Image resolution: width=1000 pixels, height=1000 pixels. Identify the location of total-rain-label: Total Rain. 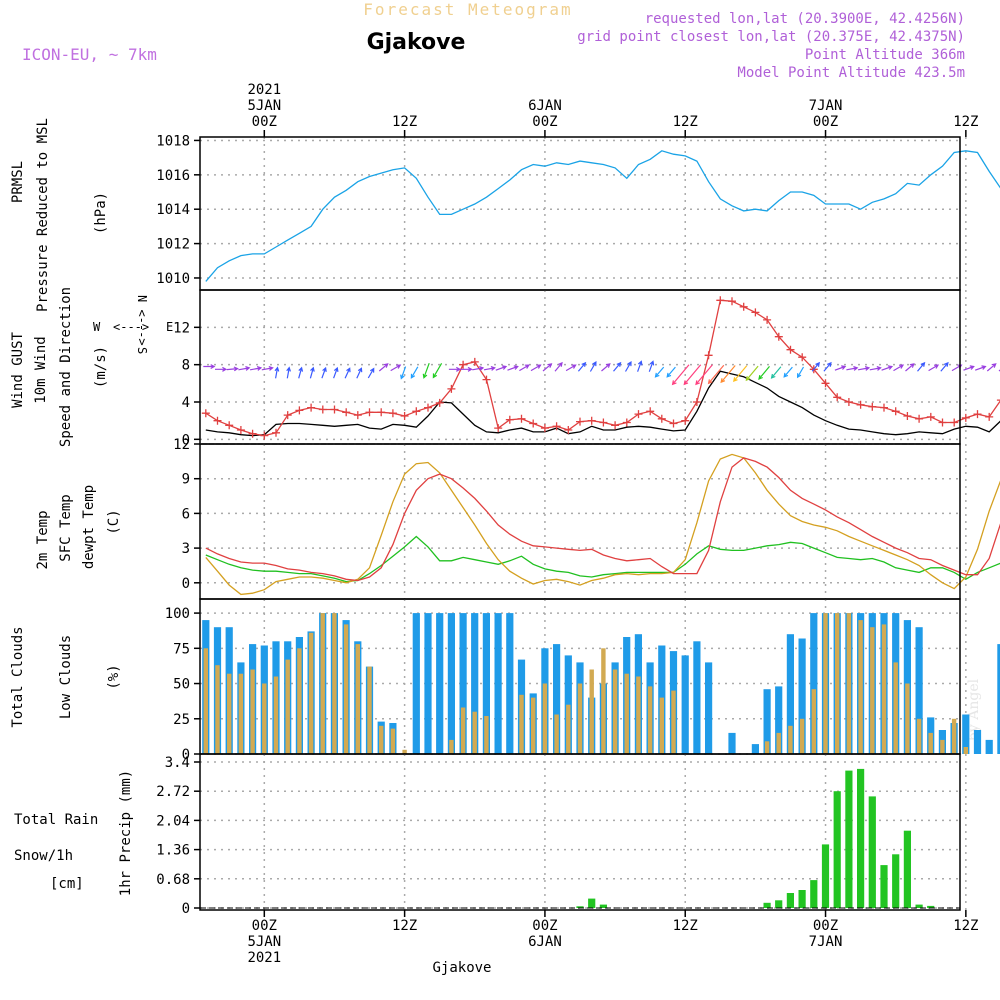
(56, 820).